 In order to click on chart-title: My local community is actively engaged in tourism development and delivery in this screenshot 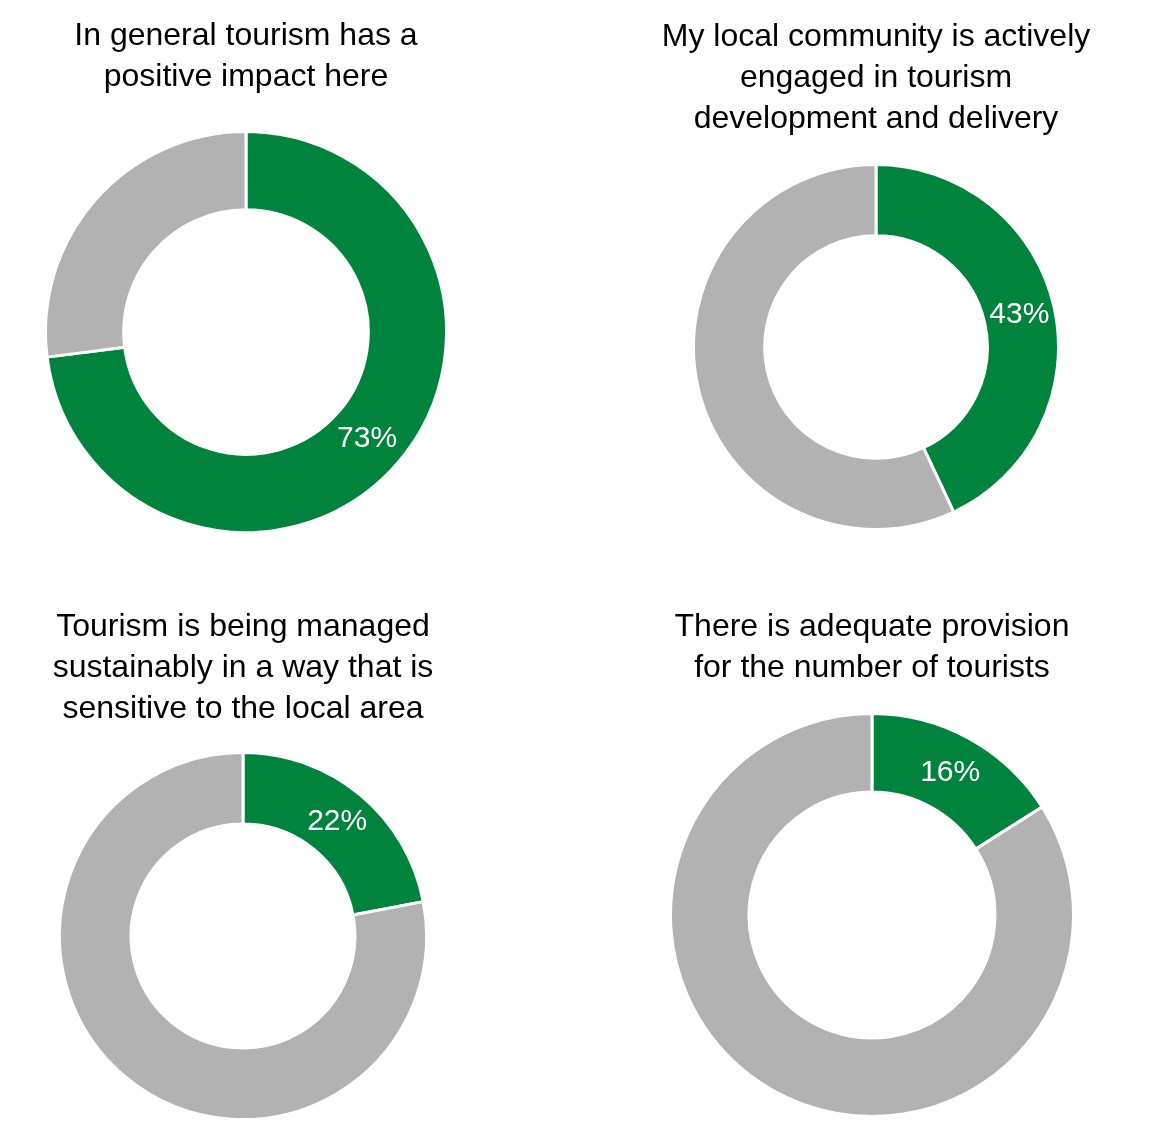, I will do `click(876, 76)`.